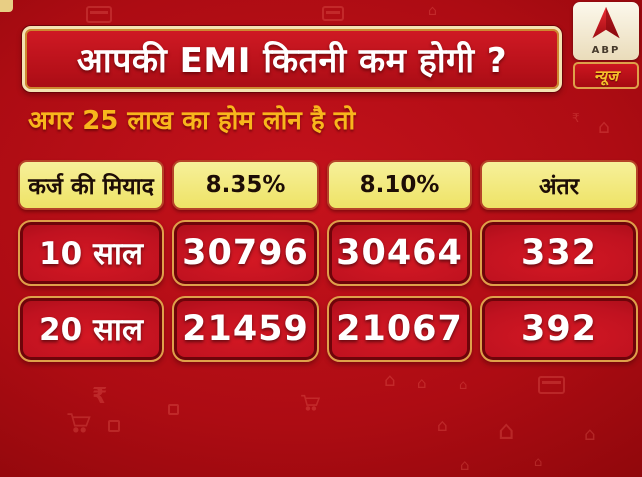 The image size is (642, 477). Describe the element at coordinates (606, 75) in the screenshot. I see `abp-news-label: न्यूज` at that location.